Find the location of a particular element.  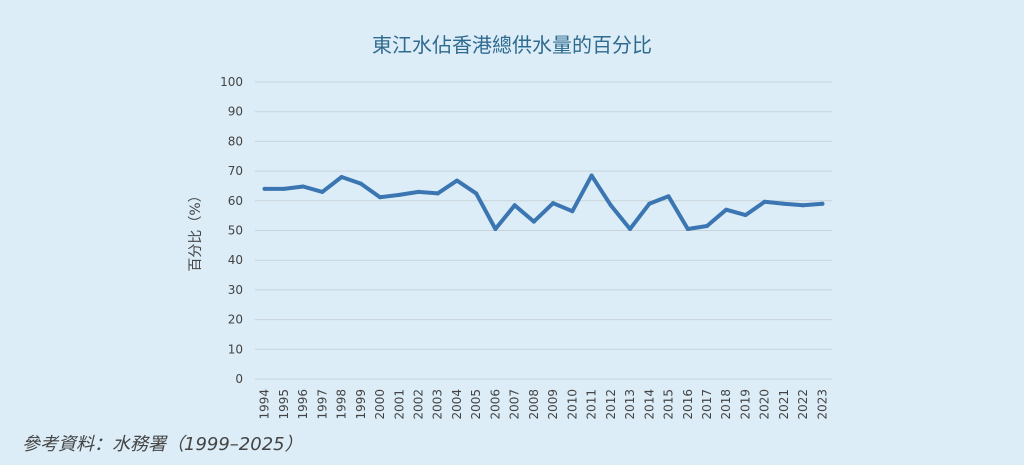

series-line is located at coordinates (543, 202).